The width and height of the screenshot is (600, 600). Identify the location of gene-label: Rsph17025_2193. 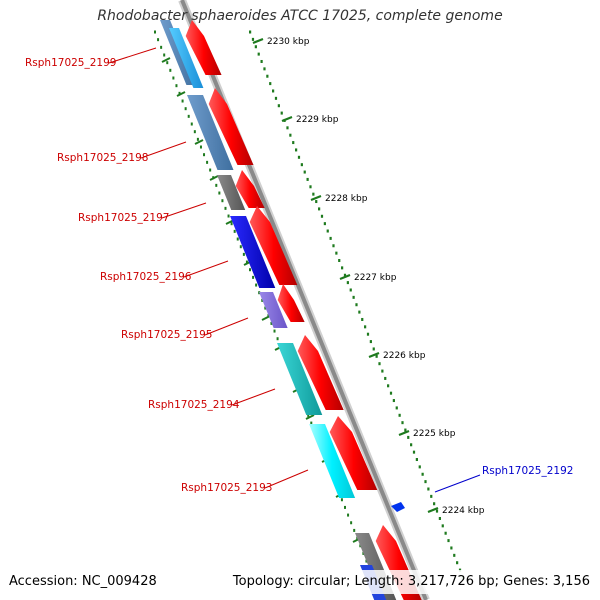
(226, 488).